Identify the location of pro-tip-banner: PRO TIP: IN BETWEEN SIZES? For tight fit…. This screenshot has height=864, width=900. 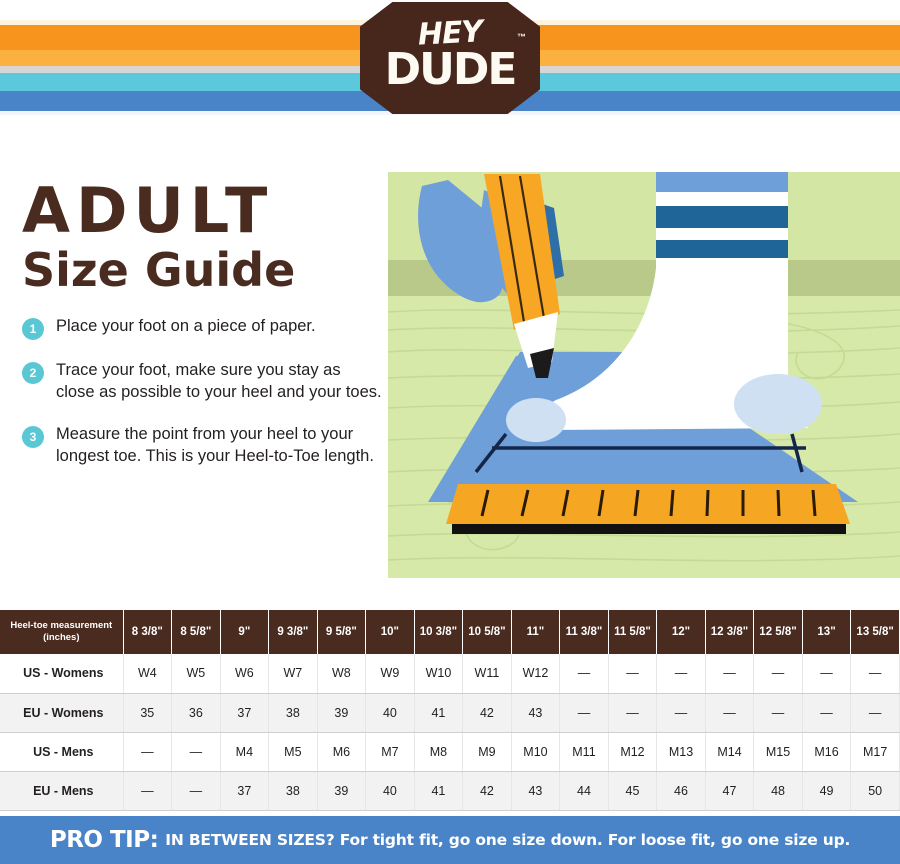
(450, 840).